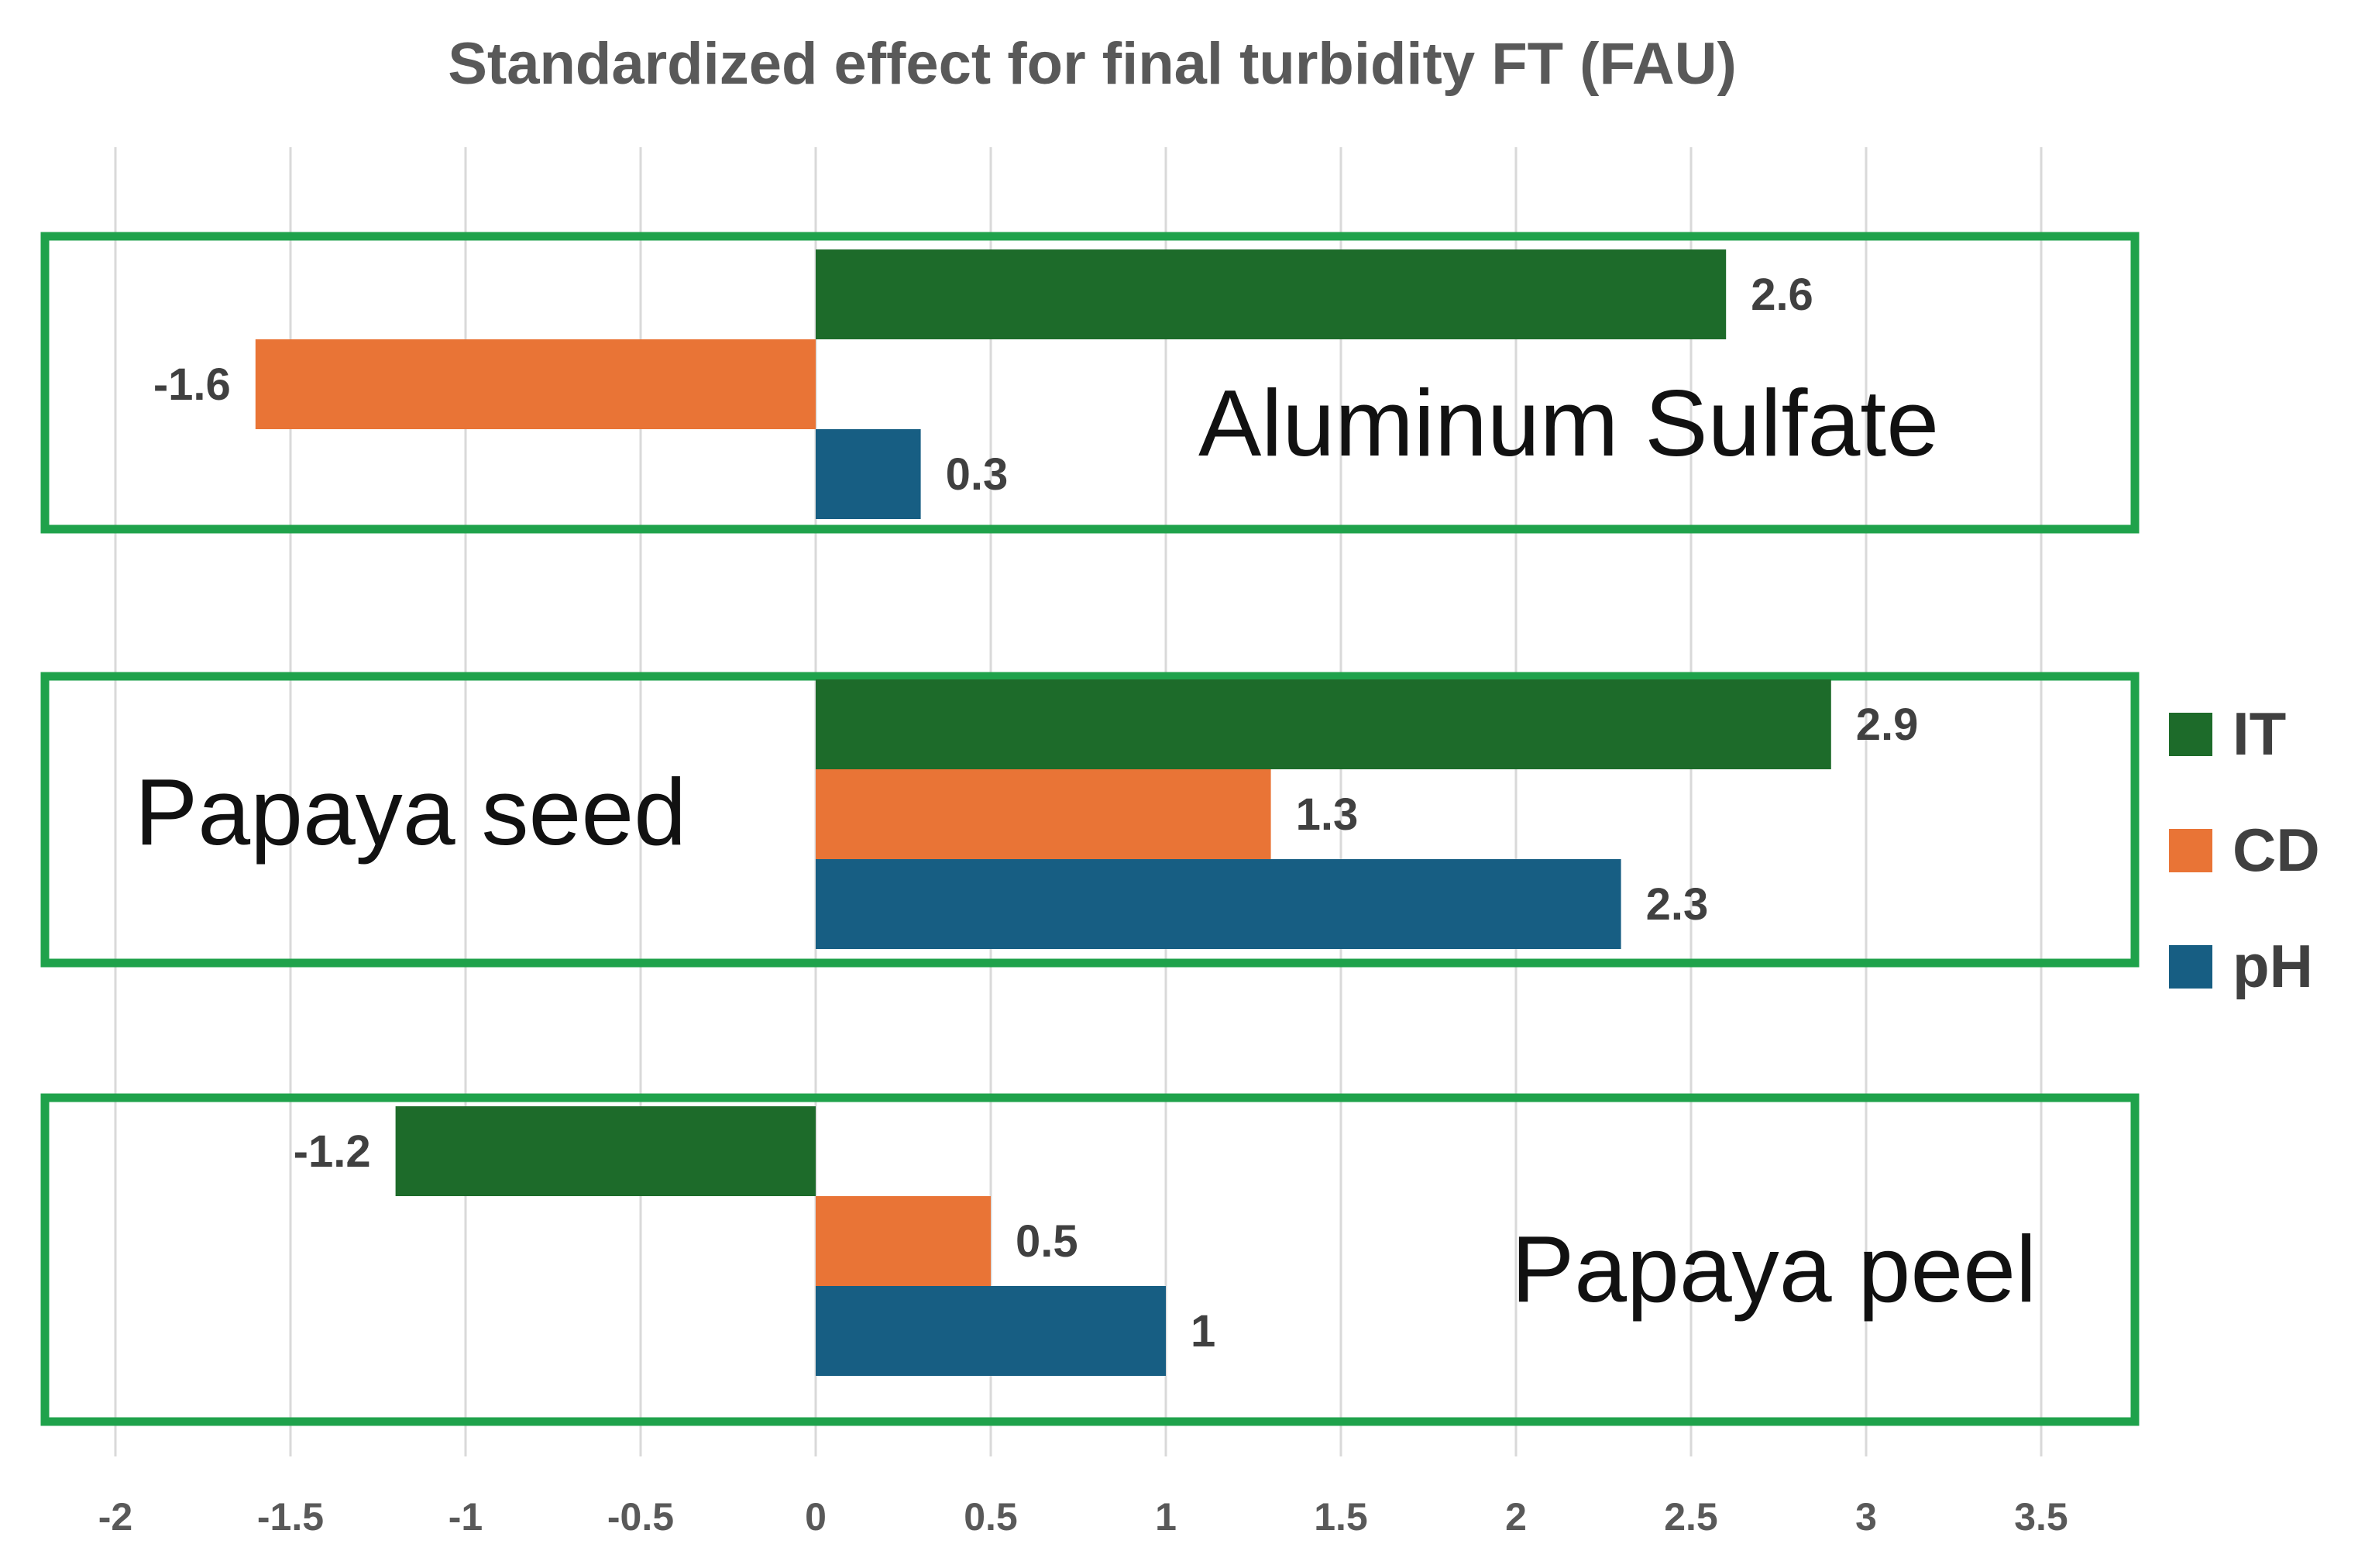  I want to click on data-label: -1.6, so click(192, 384).